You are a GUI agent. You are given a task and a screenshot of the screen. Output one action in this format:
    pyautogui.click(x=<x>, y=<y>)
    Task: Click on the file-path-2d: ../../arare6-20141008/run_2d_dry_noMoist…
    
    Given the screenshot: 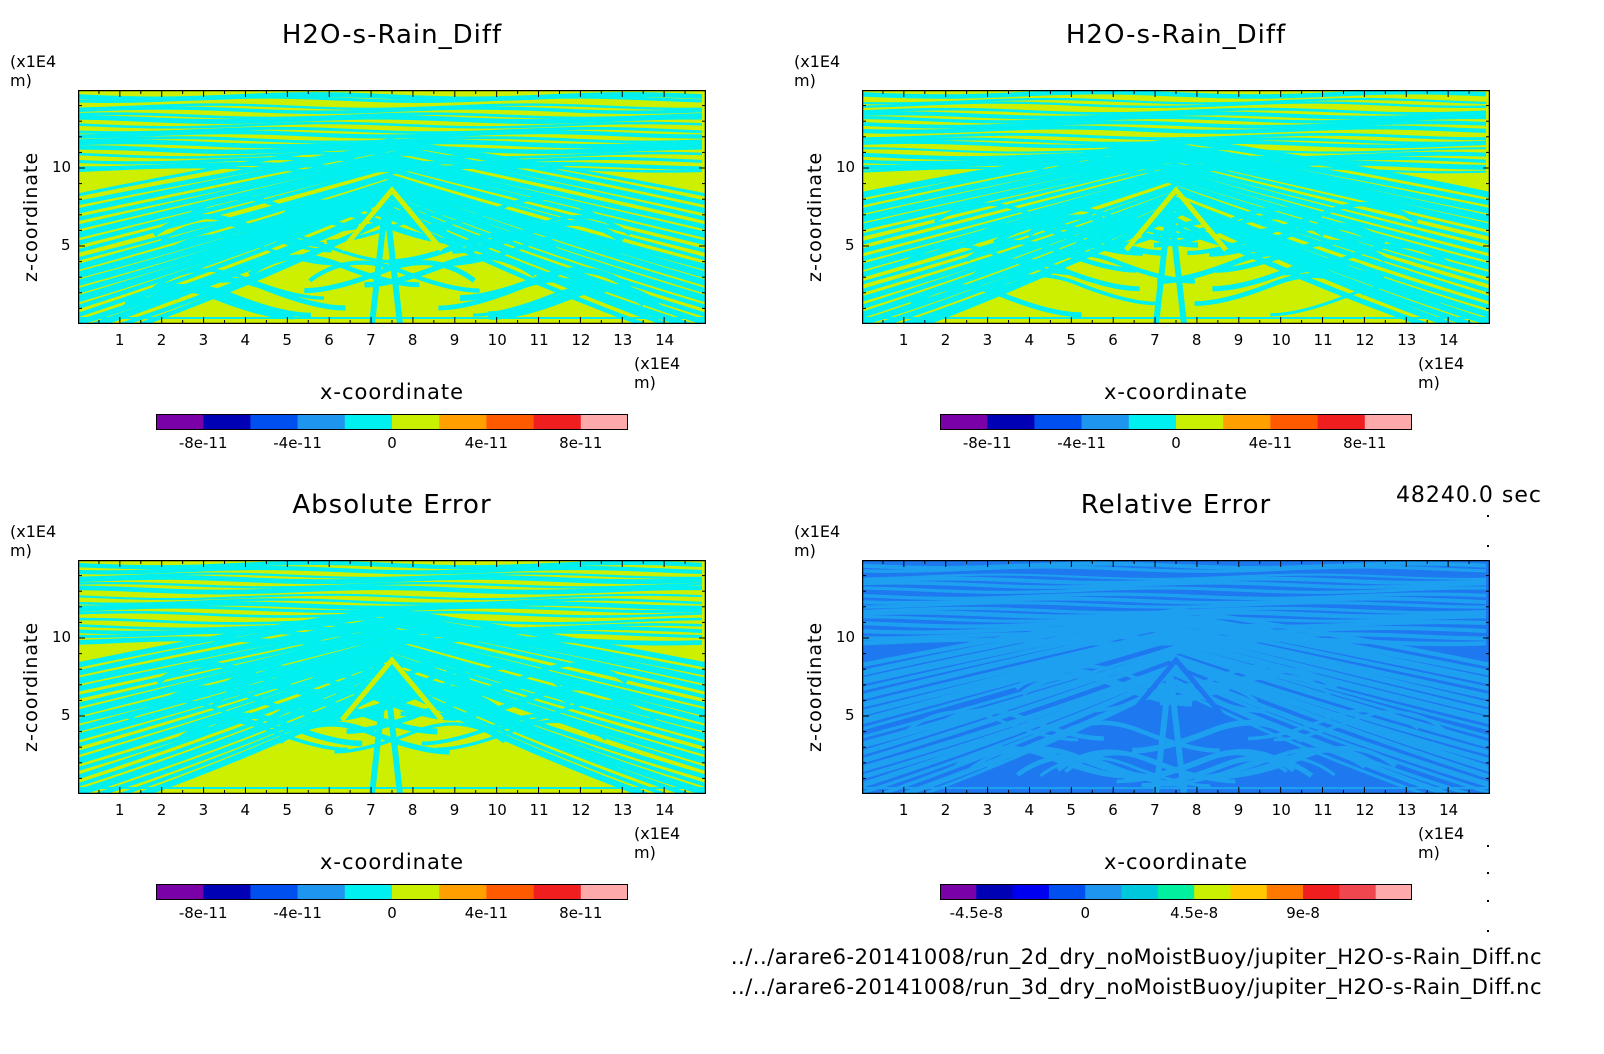 What is the action you would take?
    pyautogui.click(x=1136, y=957)
    